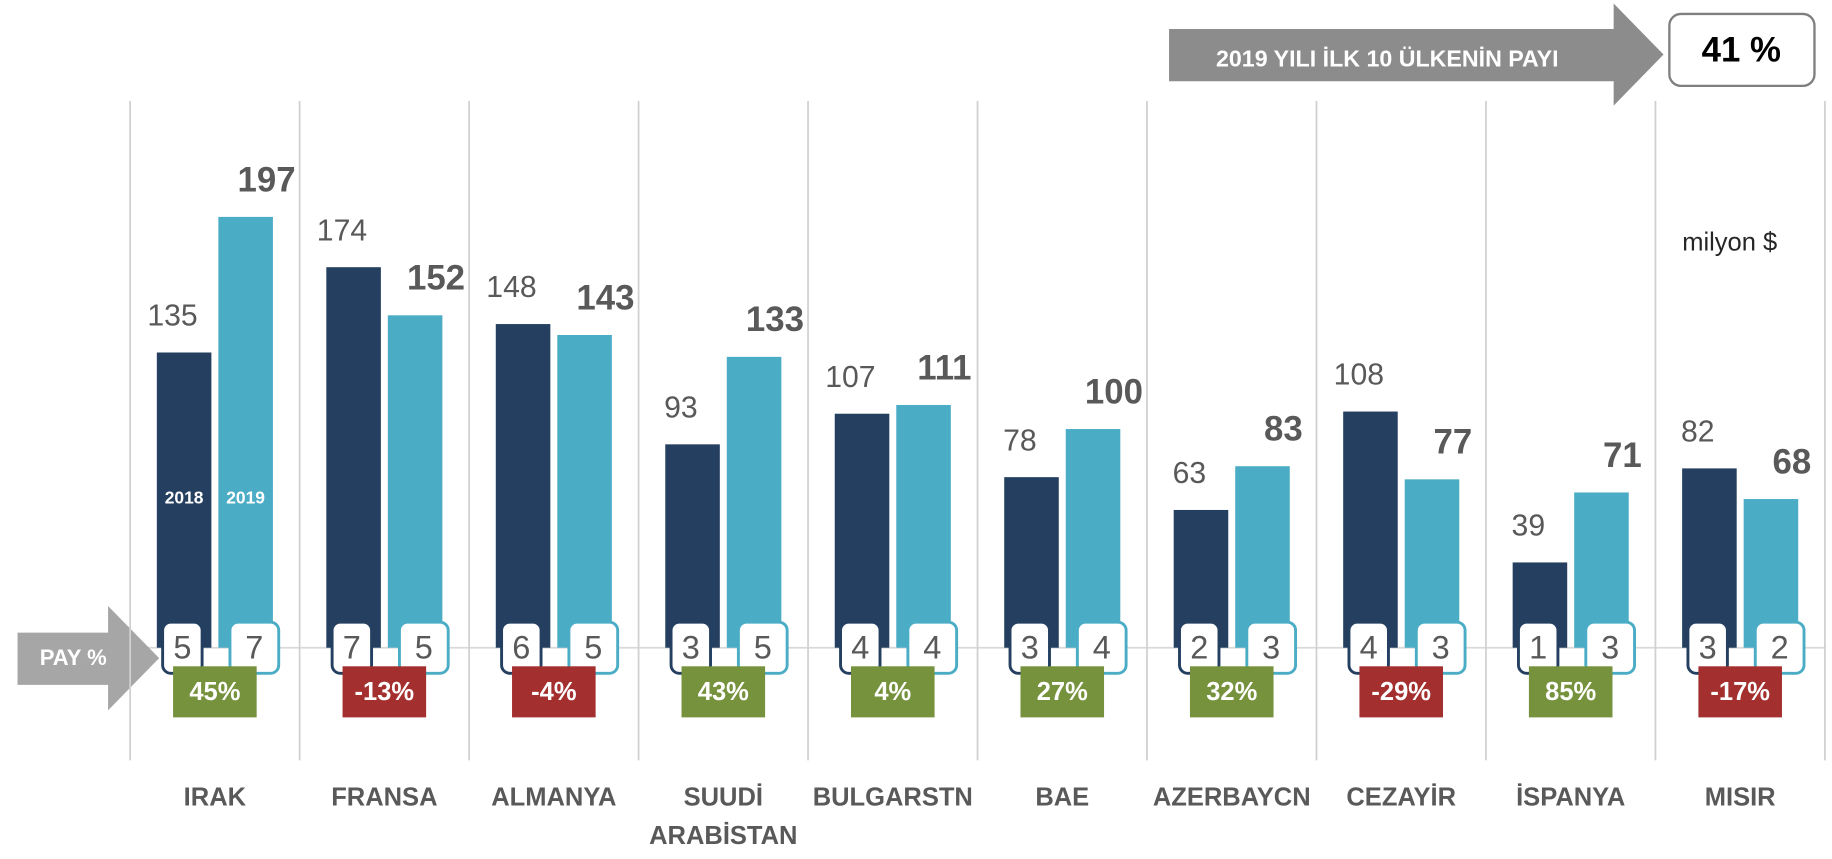 The image size is (1832, 859). I want to click on series-label: 2019, so click(245, 498).